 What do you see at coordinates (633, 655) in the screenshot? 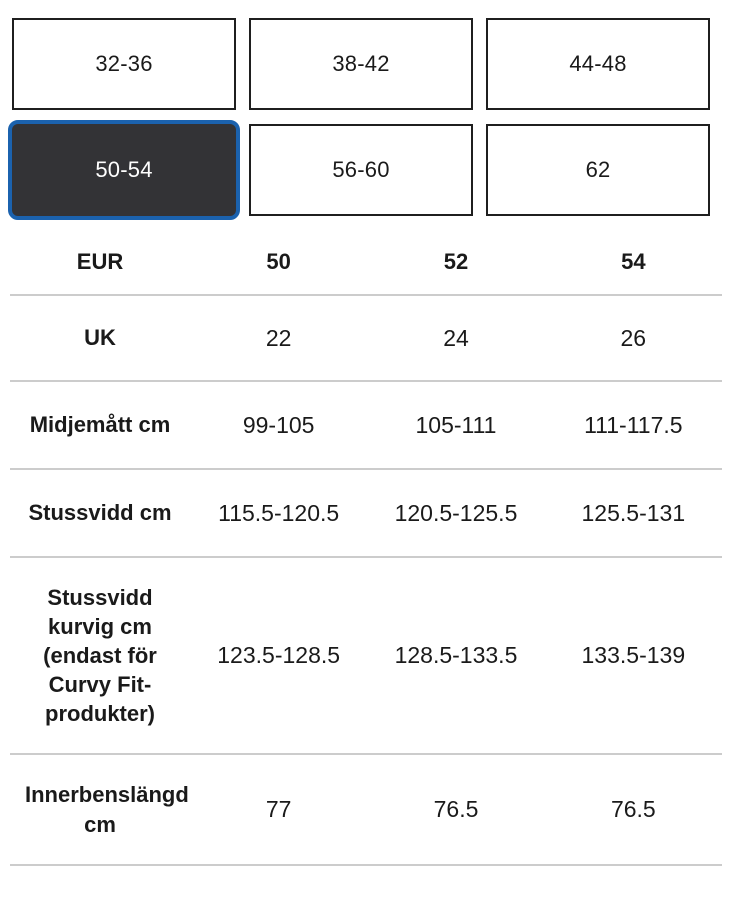
I see `cell-value: 133.5-139` at bounding box center [633, 655].